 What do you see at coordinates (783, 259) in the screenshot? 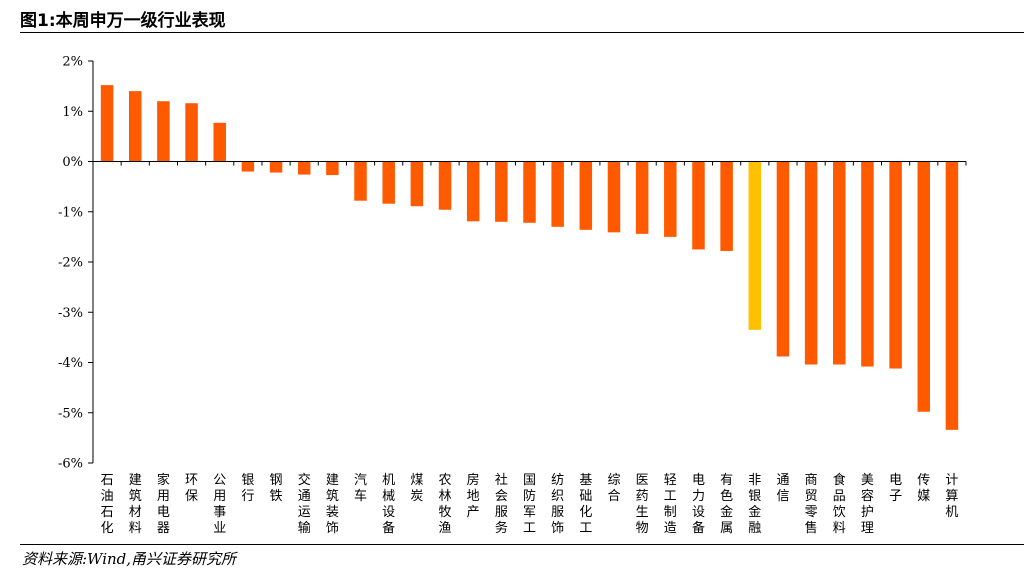
I see `bar-通信` at bounding box center [783, 259].